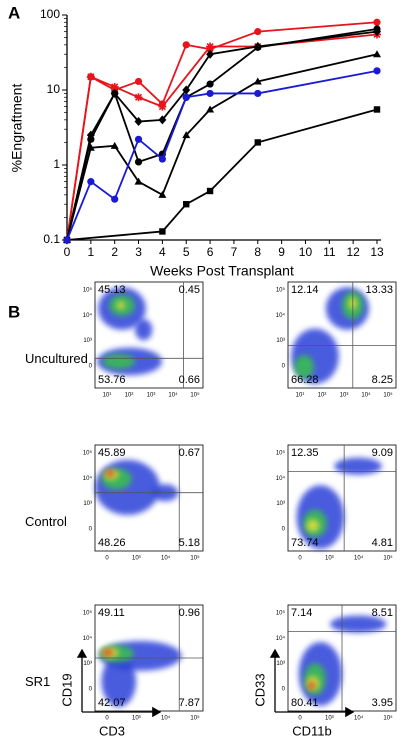 The width and height of the screenshot is (404, 744). What do you see at coordinates (111, 613) in the screenshot?
I see `quadrant-value: 49.11` at bounding box center [111, 613].